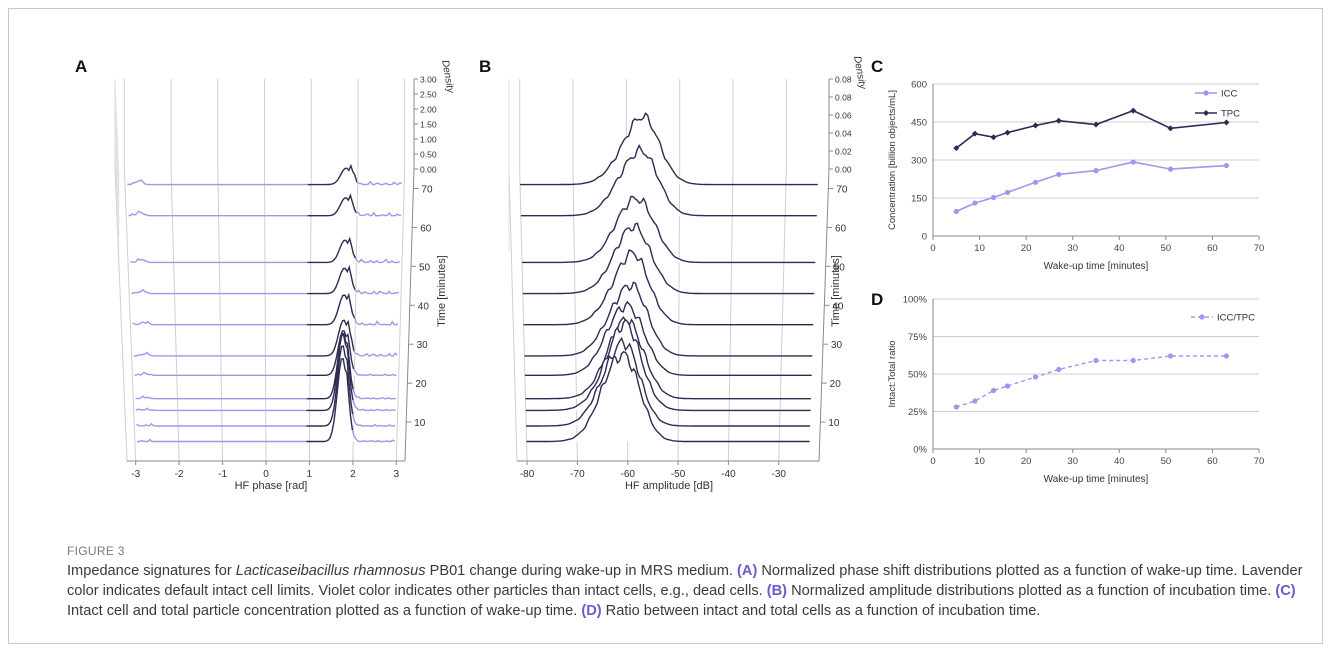 Image resolution: width=1331 pixels, height=652 pixels. What do you see at coordinates (271, 486) in the screenshot?
I see `panel-a-x-label: HF phase [rad]` at bounding box center [271, 486].